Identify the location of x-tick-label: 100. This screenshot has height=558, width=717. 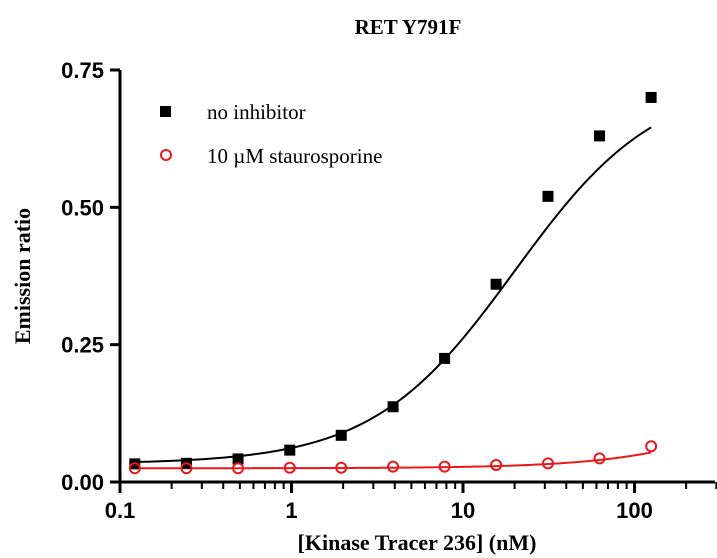
(634, 510).